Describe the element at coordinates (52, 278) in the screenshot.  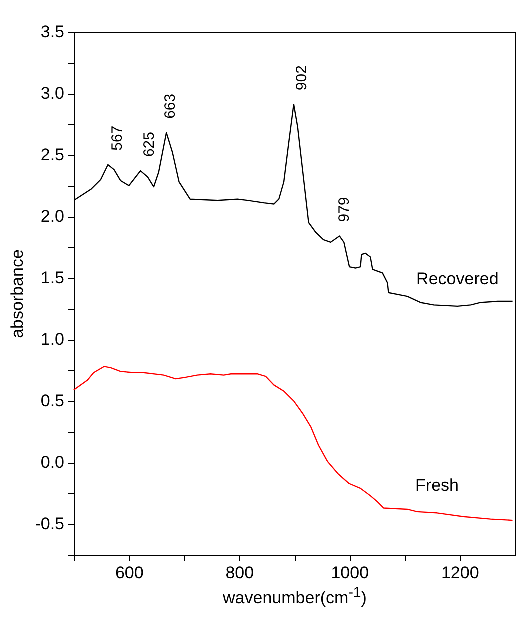
I see `y-tick-label: 1.5` at that location.